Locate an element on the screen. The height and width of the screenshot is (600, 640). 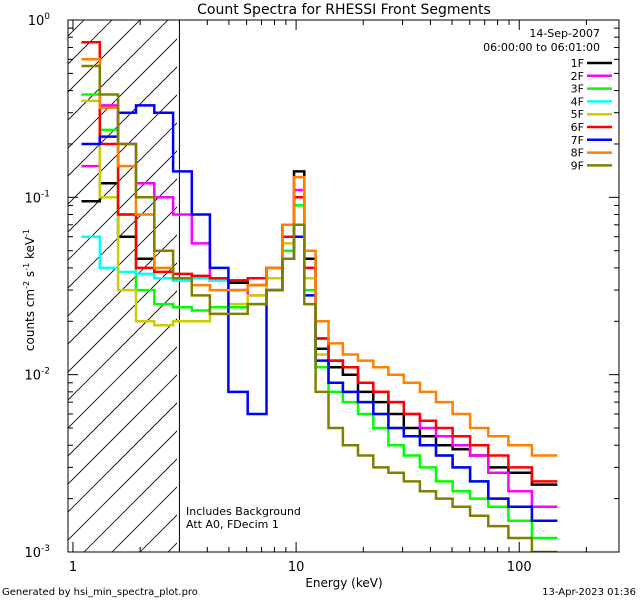
x-axis-label: Energy (keV) is located at coordinates (343, 583).